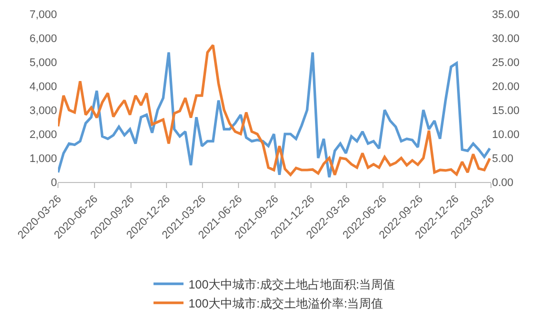  Describe the element at coordinates (43, 62) in the screenshot. I see `y-tick-label: 5,000` at that location.